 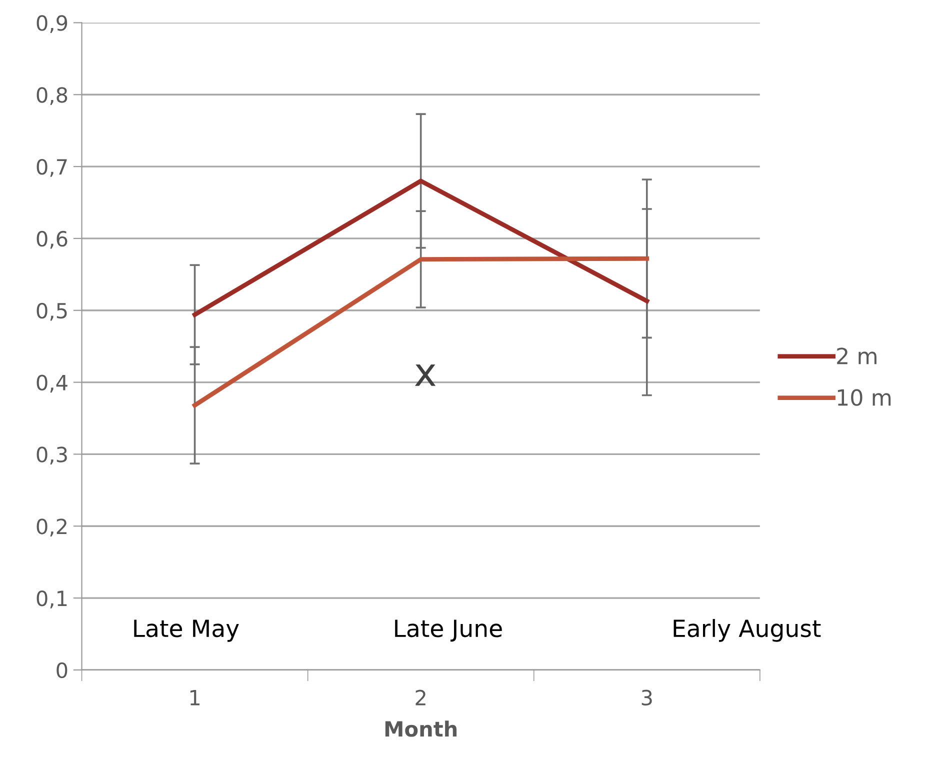 What do you see at coordinates (421, 728) in the screenshot?
I see `x-axis-title: Month` at bounding box center [421, 728].